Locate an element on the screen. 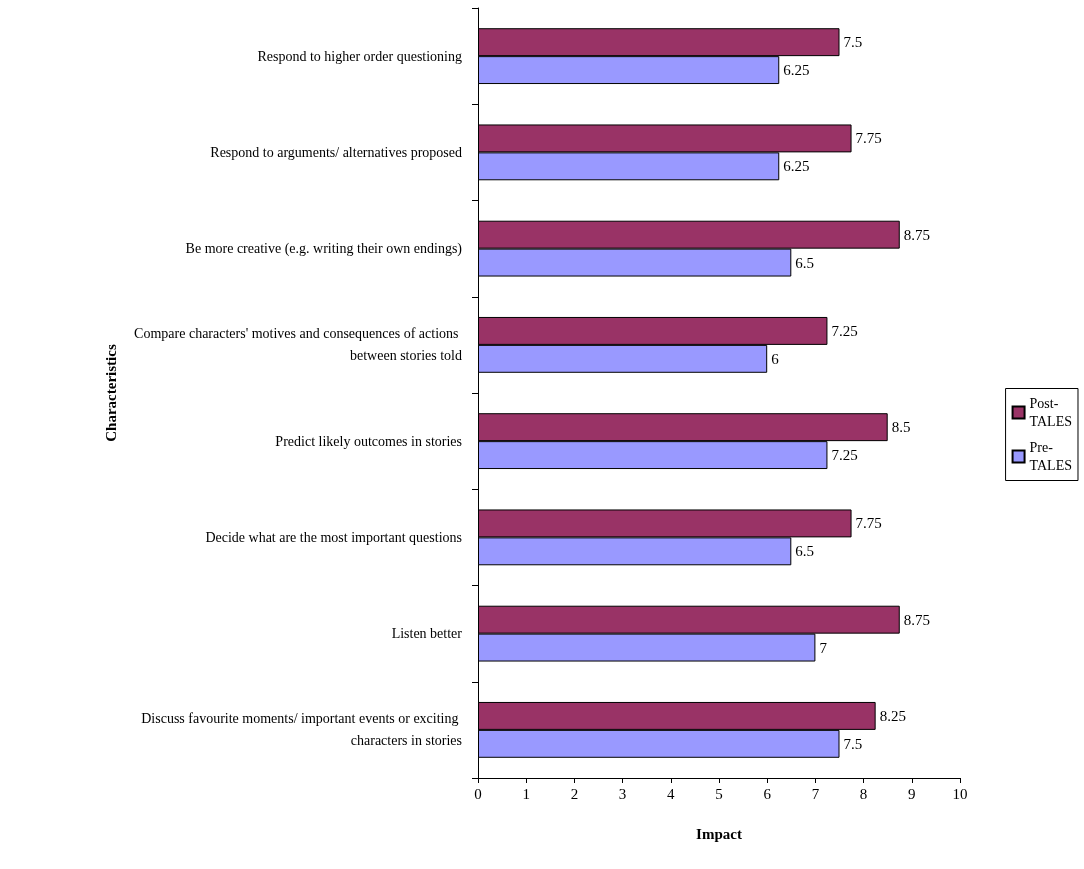 This screenshot has height=869, width=1084. legend-label: Post-TALES is located at coordinates (1051, 412).